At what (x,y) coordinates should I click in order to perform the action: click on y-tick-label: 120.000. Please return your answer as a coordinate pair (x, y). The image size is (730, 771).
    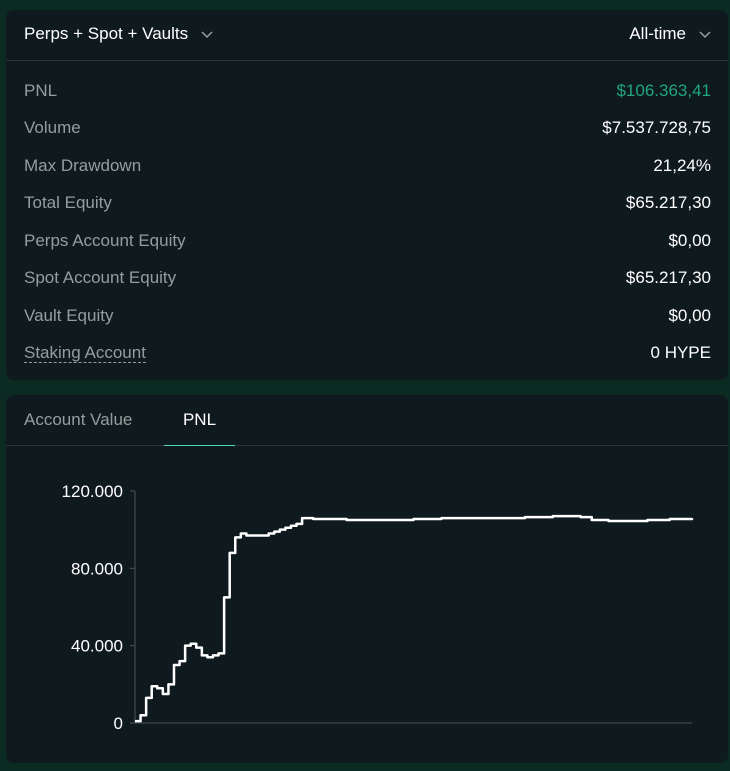
    Looking at the image, I should click on (92, 491).